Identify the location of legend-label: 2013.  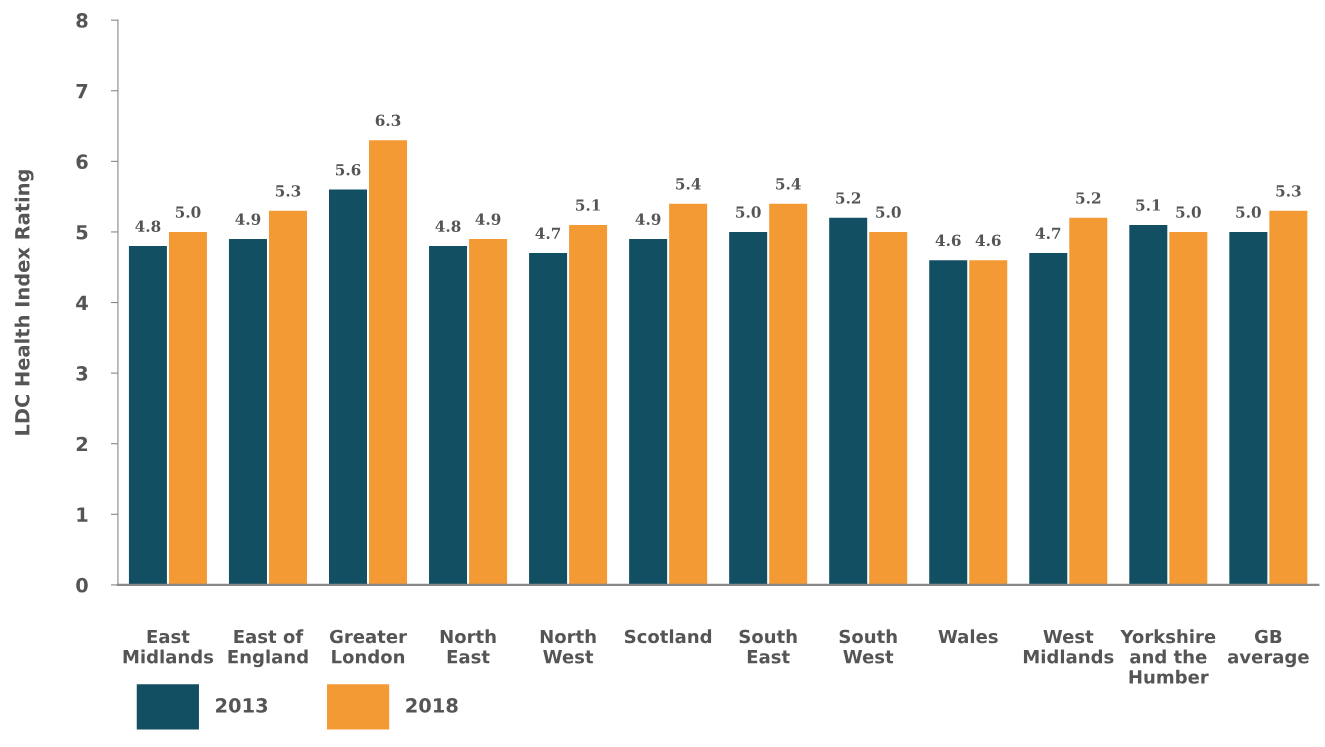
(242, 705).